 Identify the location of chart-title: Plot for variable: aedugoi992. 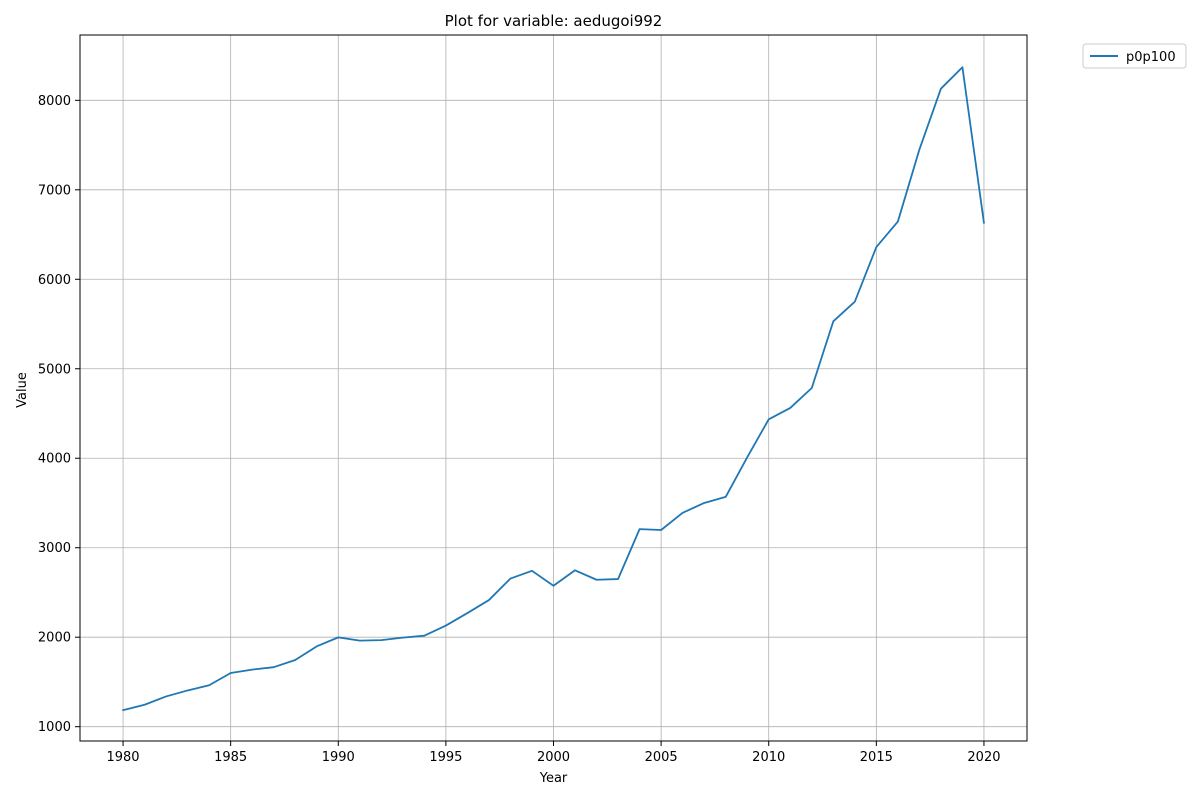
(554, 21).